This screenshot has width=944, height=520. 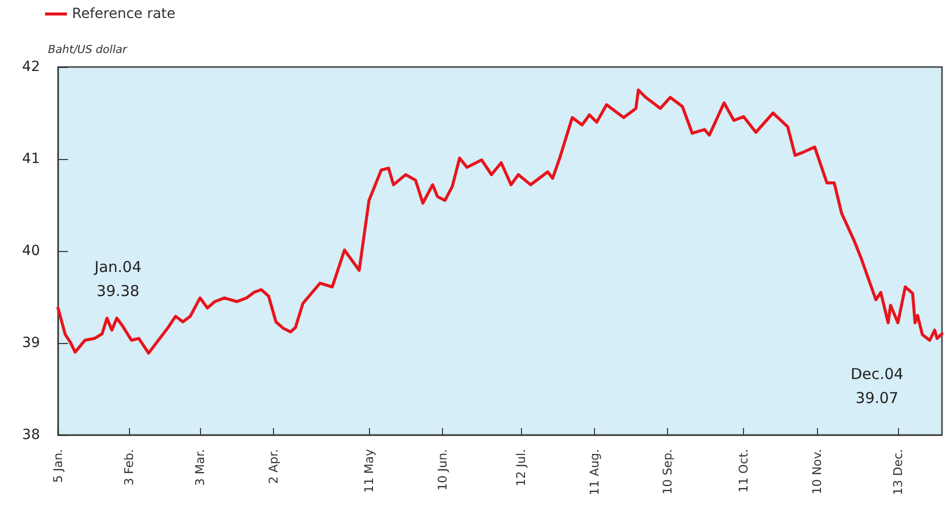 I want to click on x-tick-label: 13 Dec., so click(x=897, y=472).